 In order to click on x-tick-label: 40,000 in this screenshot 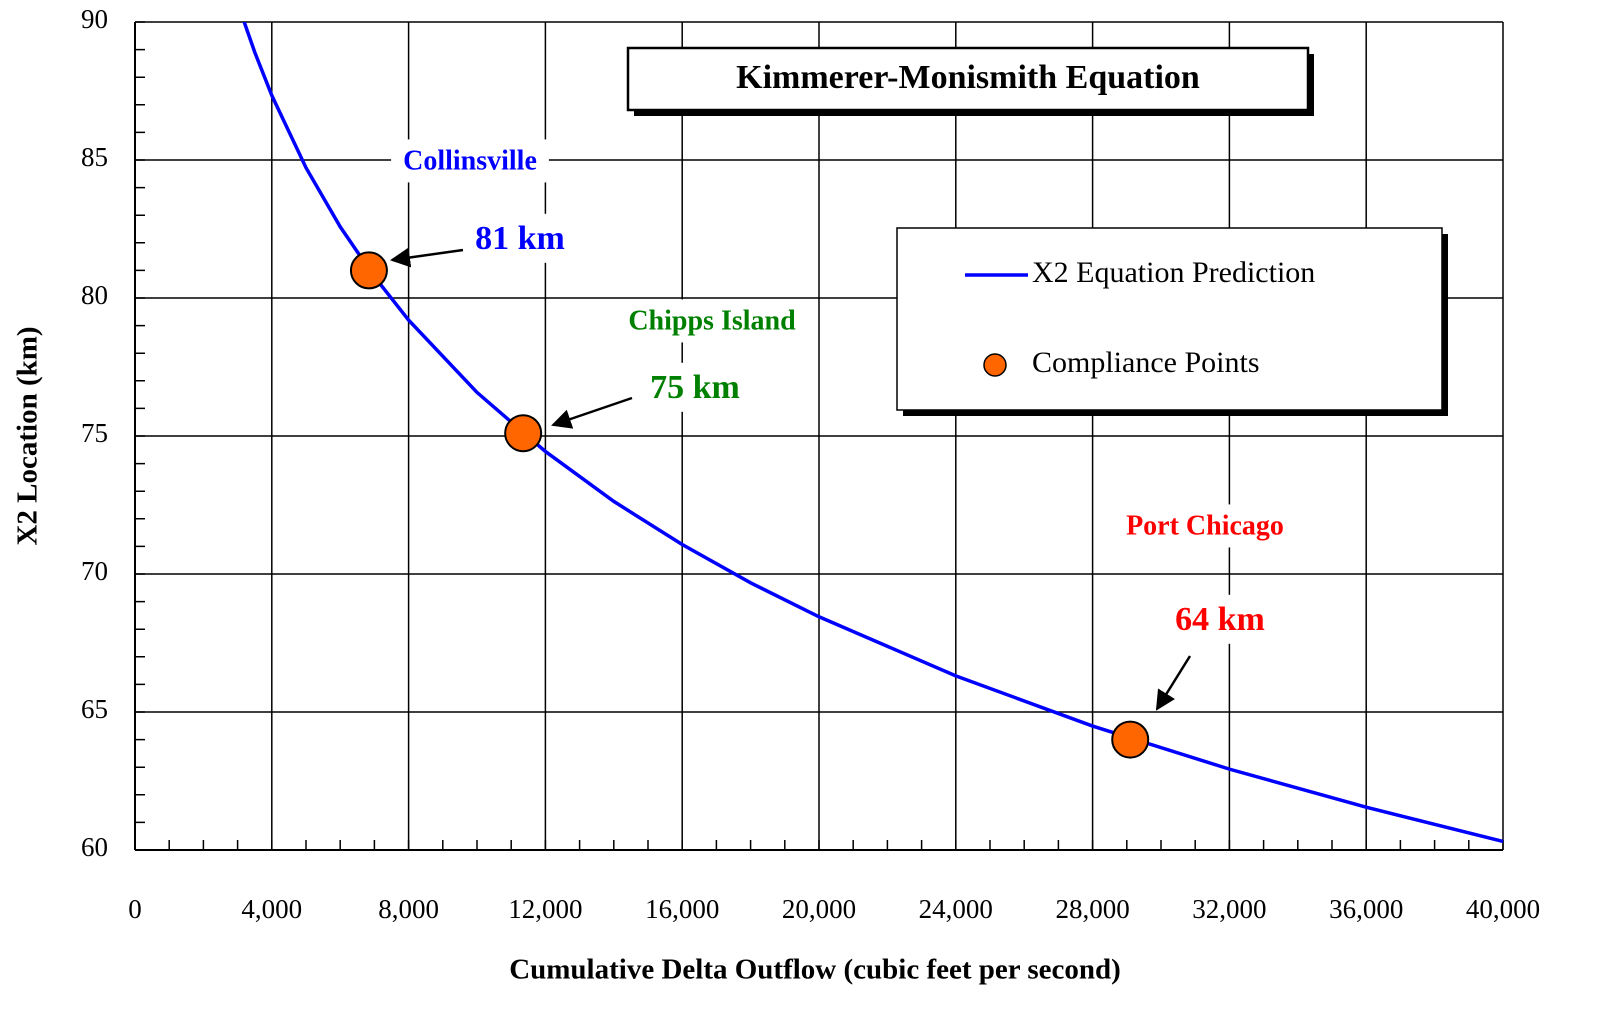, I will do `click(1503, 909)`.